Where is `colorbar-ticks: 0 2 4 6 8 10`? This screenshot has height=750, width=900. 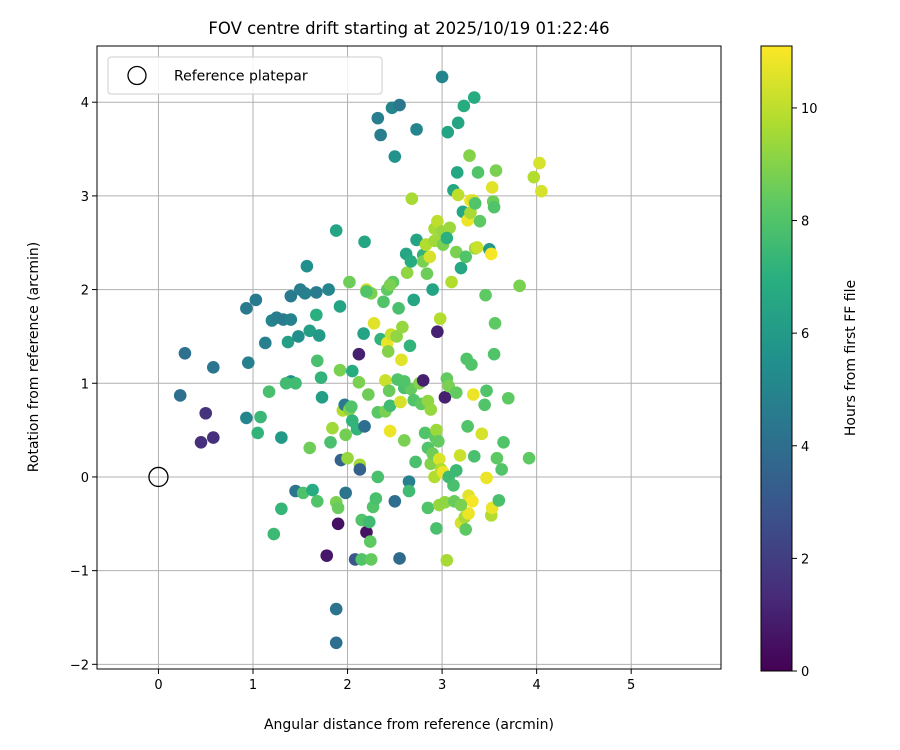 colorbar-ticks: 0 2 4 6 8 10 is located at coordinates (805, 391).